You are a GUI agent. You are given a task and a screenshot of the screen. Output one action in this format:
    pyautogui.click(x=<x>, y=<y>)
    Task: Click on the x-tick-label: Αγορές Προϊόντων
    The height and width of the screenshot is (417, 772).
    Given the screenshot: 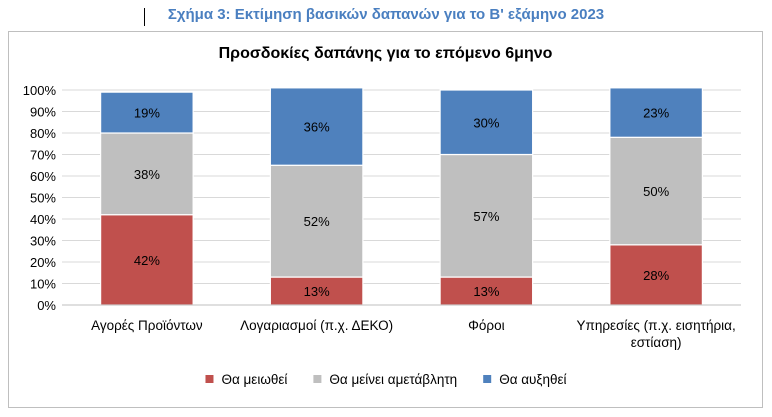 What is the action you would take?
    pyautogui.click(x=147, y=325)
    